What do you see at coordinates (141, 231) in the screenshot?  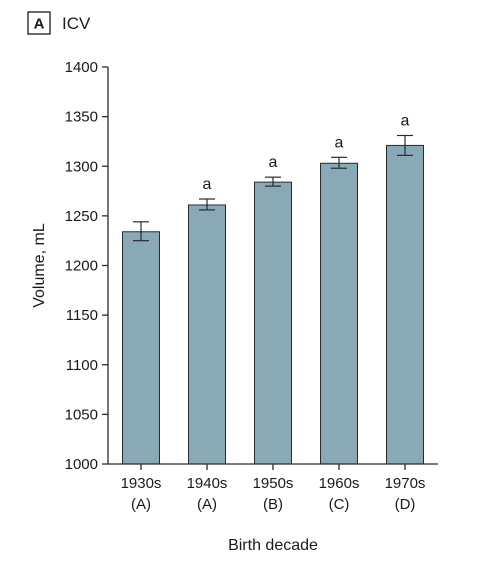 I see `error-bar-1930s` at bounding box center [141, 231].